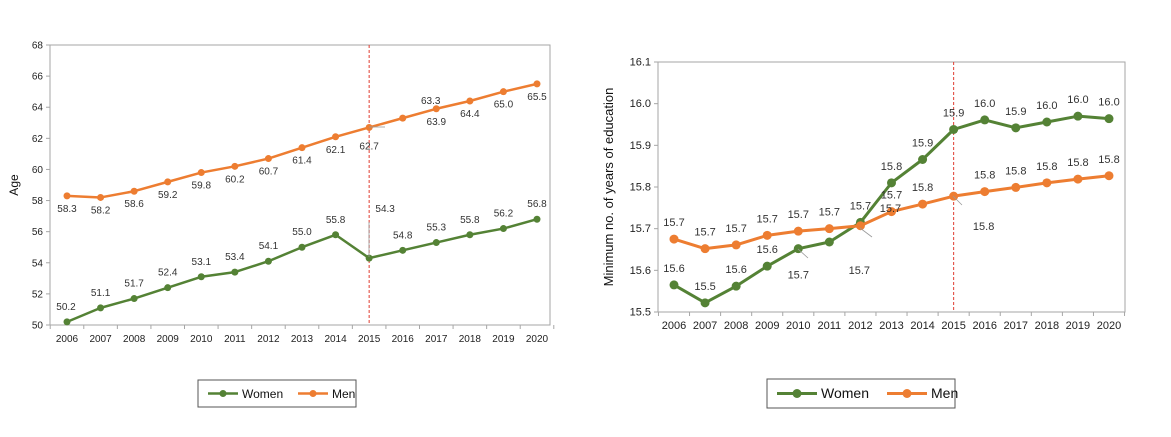 The height and width of the screenshot is (437, 1171). What do you see at coordinates (369, 146) in the screenshot?
I see `data-label-men: 62.7` at bounding box center [369, 146].